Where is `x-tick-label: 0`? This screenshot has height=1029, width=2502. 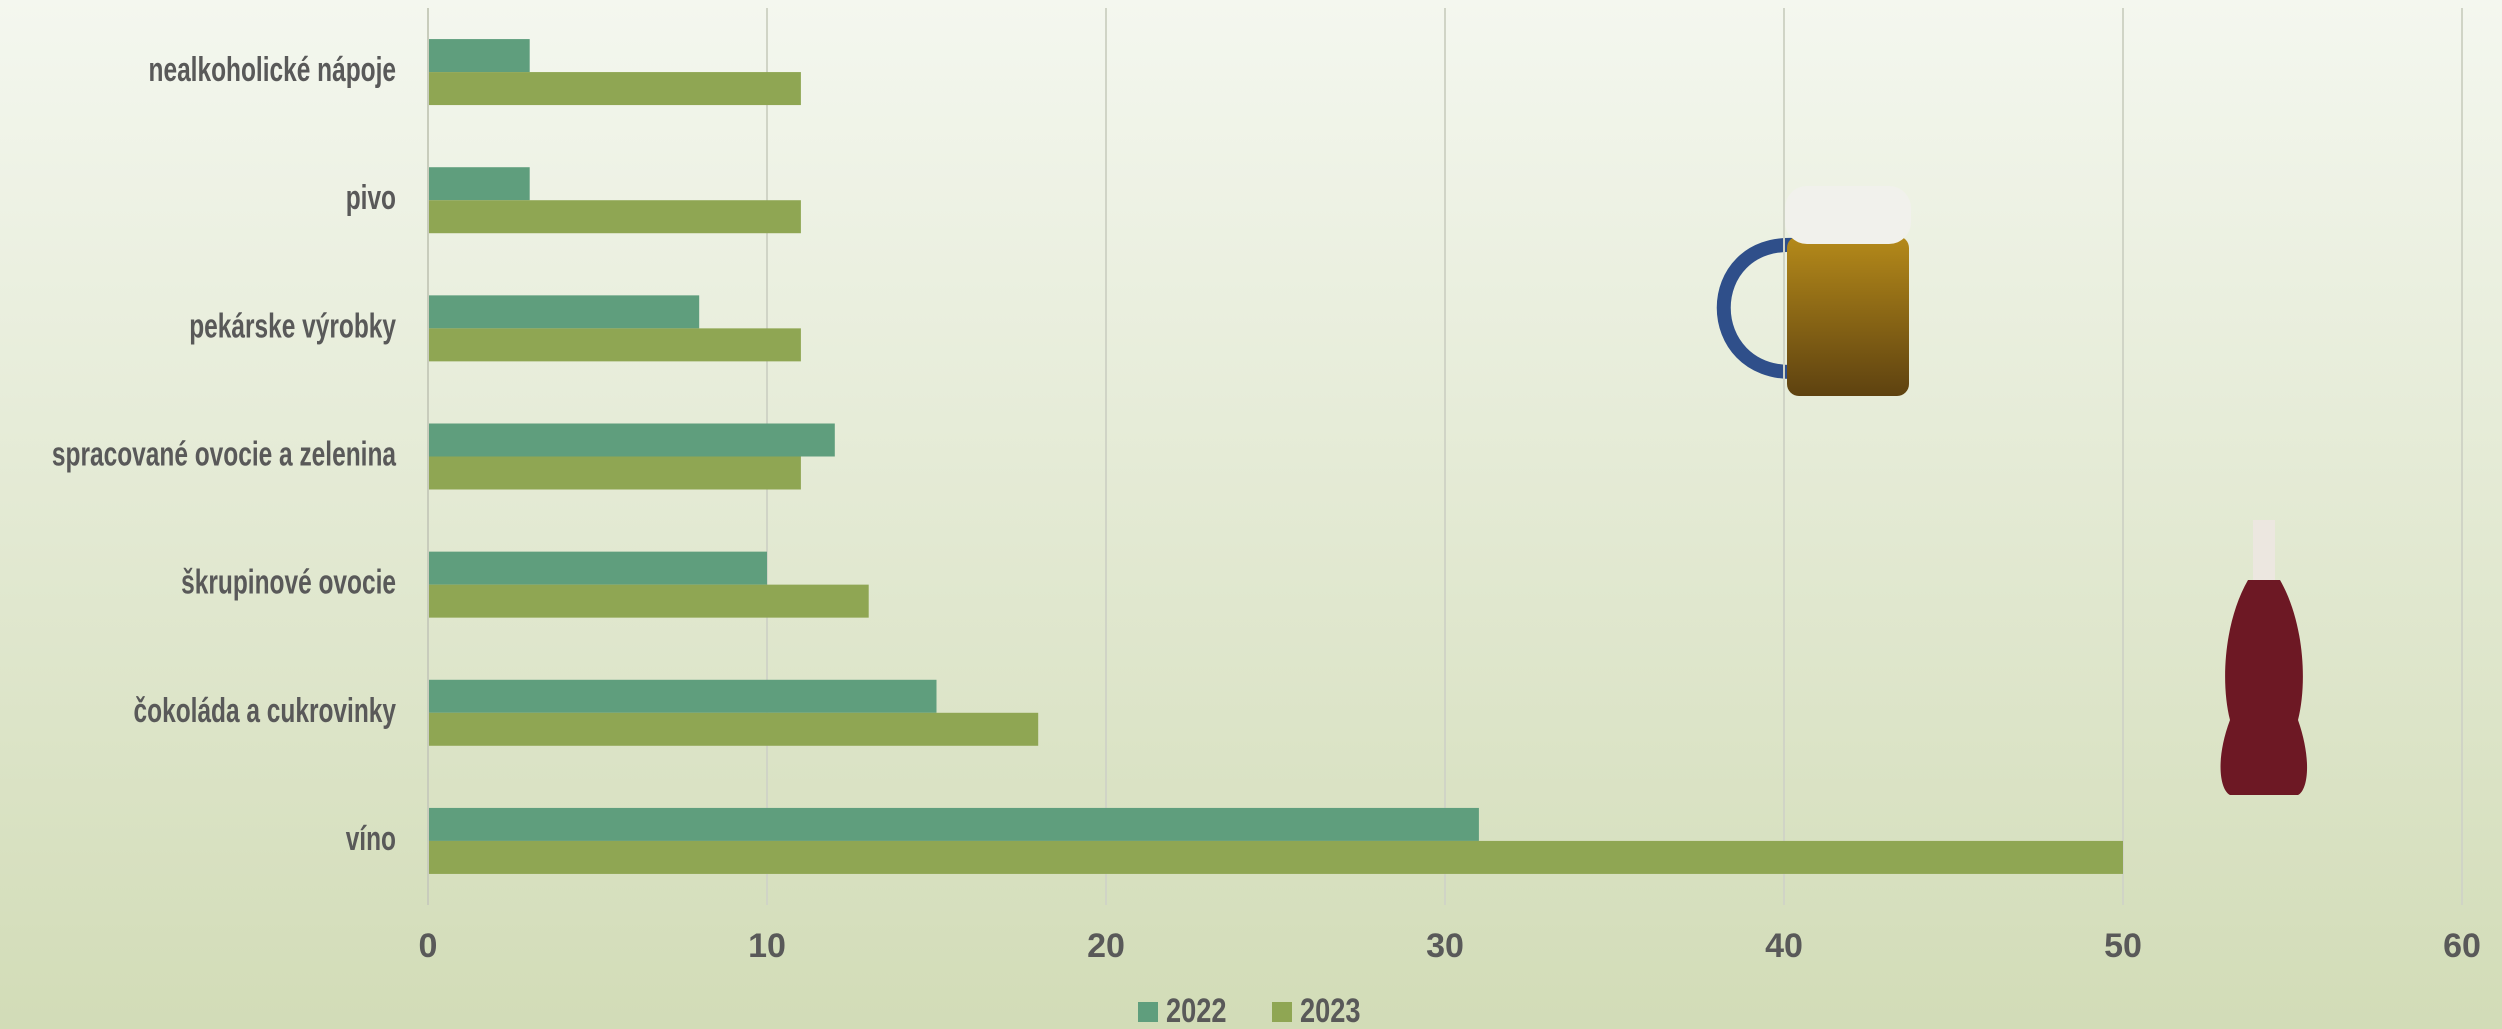
x-tick-label: 0 is located at coordinates (428, 946).